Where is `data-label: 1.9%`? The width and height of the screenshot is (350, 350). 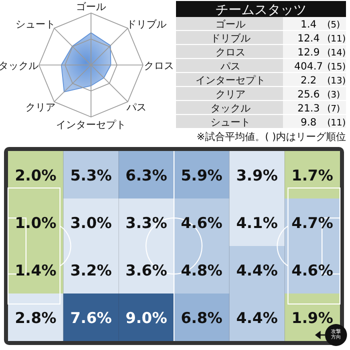 data-label: 1.9% is located at coordinates (313, 317).